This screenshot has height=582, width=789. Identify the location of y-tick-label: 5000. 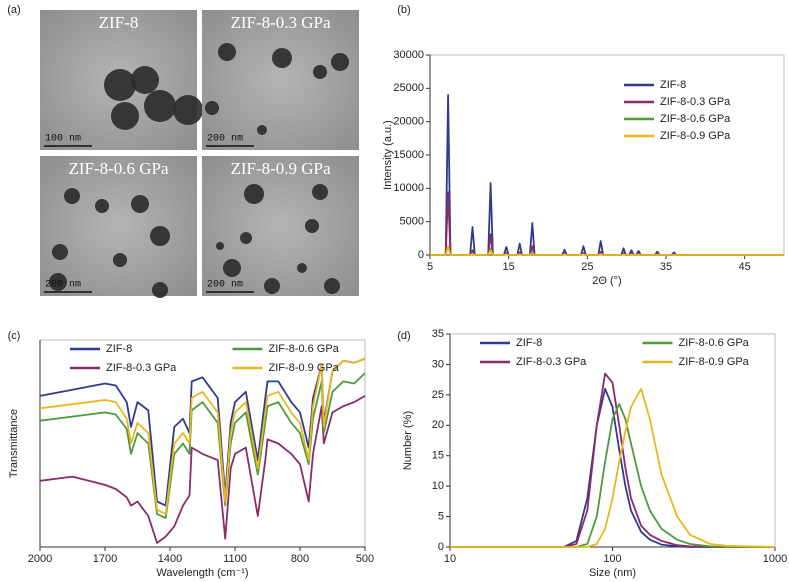
(412, 222).